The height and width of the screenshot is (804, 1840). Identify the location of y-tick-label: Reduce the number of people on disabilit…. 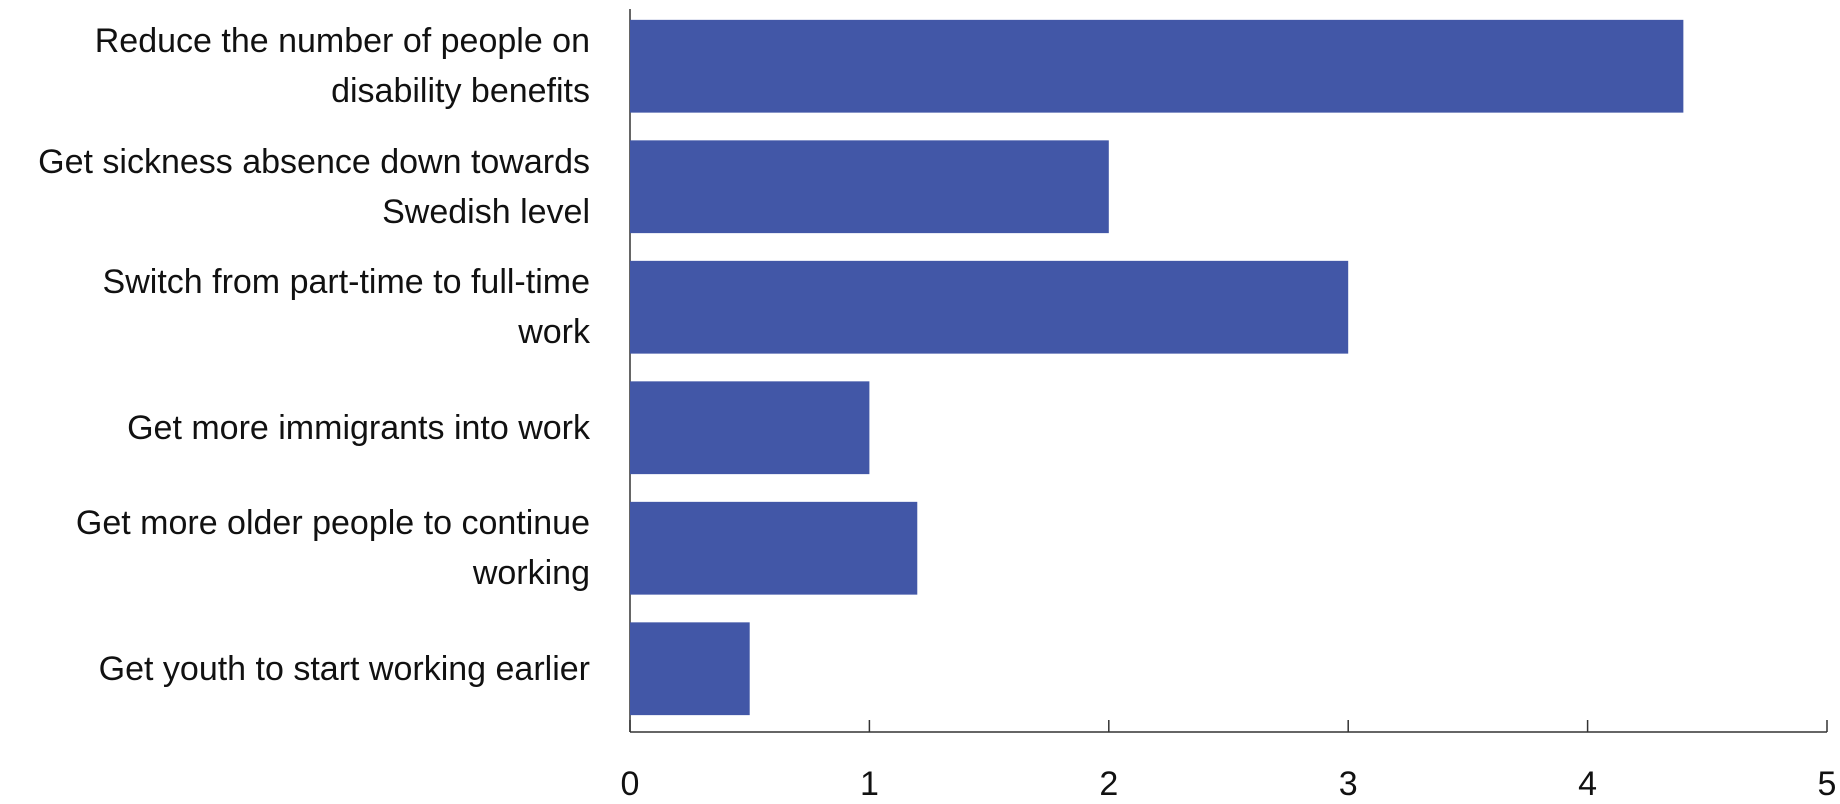
(342, 66).